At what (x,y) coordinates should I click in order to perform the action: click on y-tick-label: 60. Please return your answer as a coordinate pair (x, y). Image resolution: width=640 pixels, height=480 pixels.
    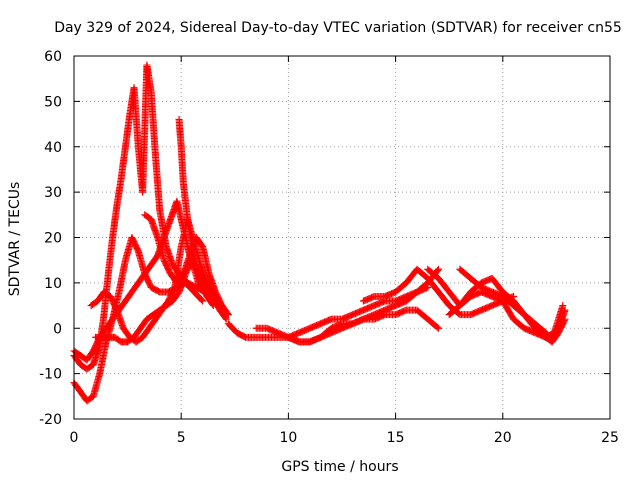
    Looking at the image, I should click on (53, 57).